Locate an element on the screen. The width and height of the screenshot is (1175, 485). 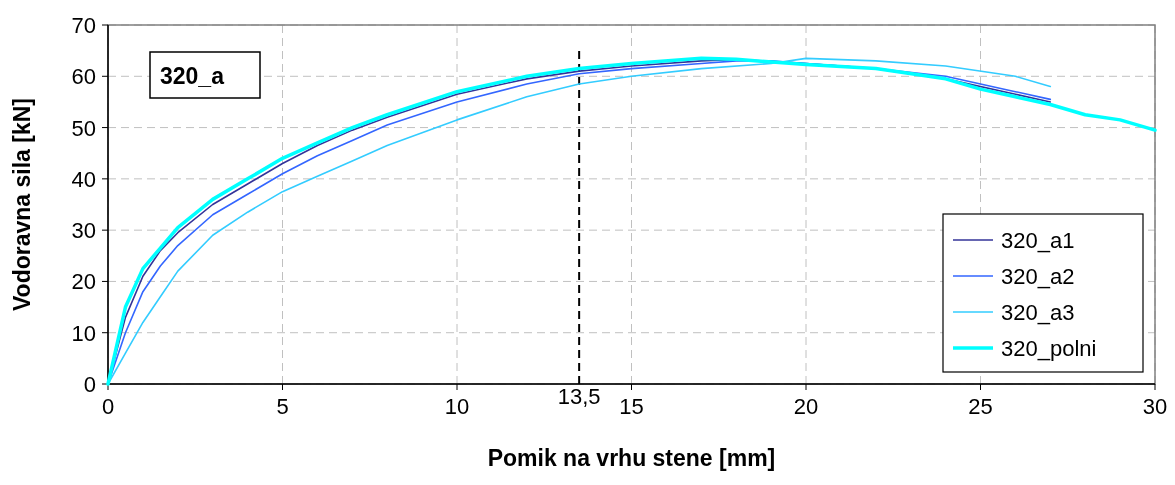
x-tick-label: 20 is located at coordinates (806, 406).